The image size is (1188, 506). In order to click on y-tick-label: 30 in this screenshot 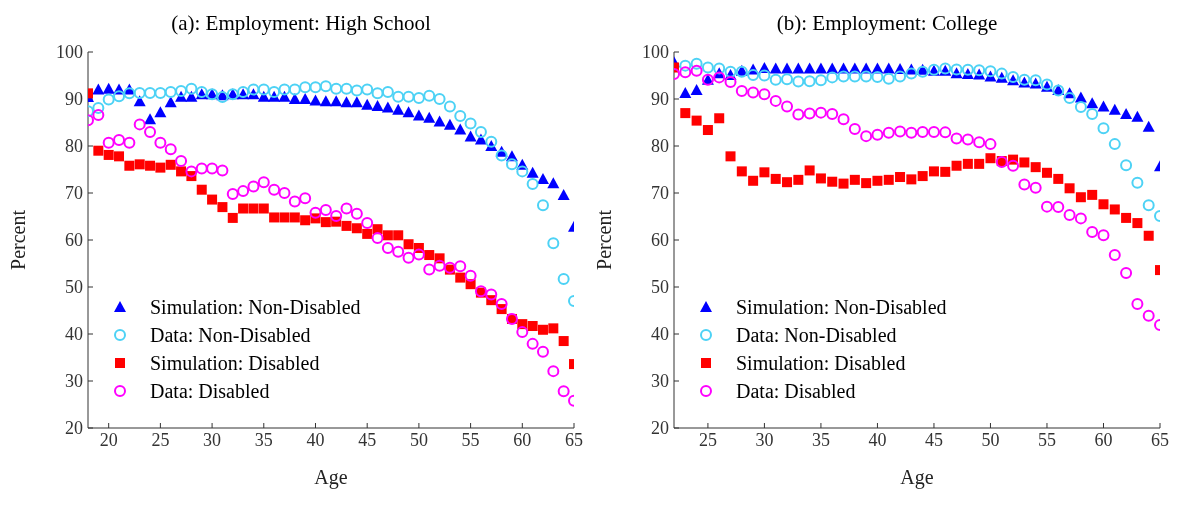, I will do `click(660, 381)`.